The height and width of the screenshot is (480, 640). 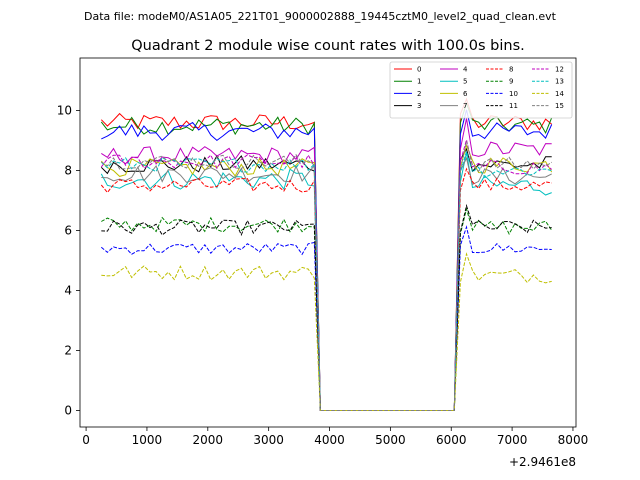 What do you see at coordinates (451, 440) in the screenshot?
I see `x-tick-label: 6000` at bounding box center [451, 440].